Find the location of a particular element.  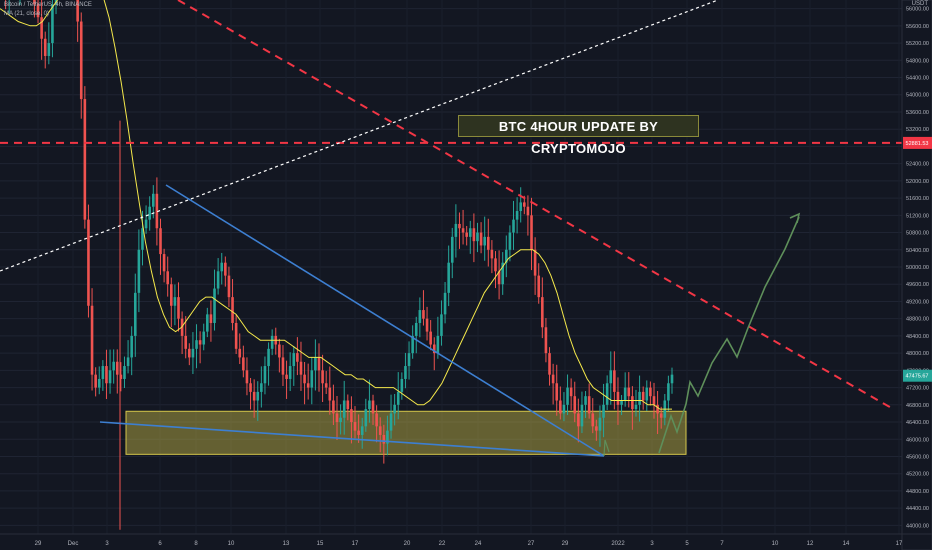

x-tick-label: Dec is located at coordinates (73, 544).